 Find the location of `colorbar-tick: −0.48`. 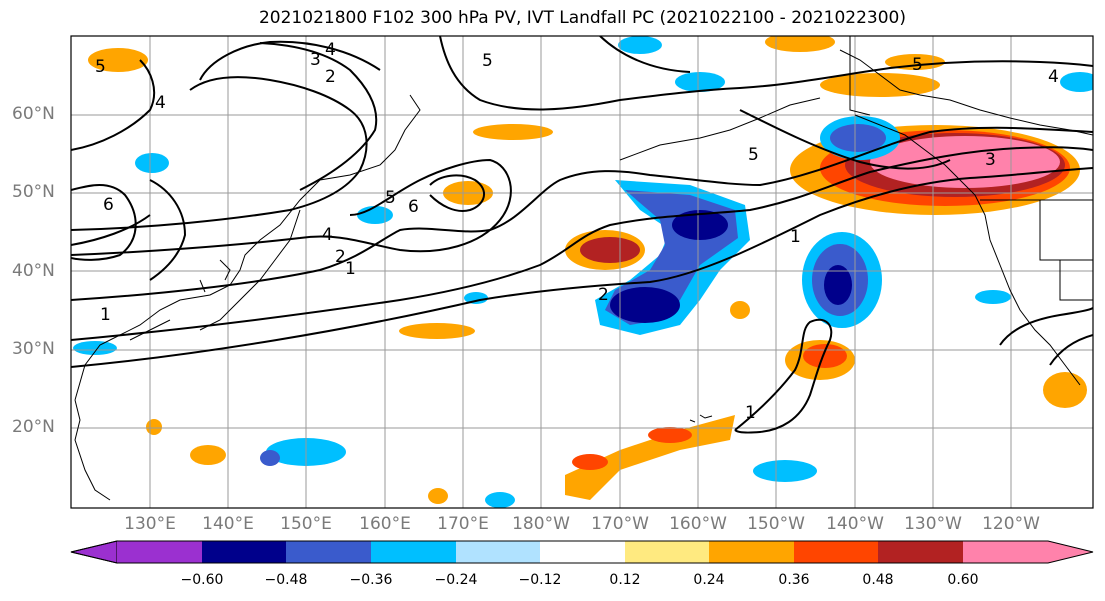

colorbar-tick: −0.48 is located at coordinates (286, 580).